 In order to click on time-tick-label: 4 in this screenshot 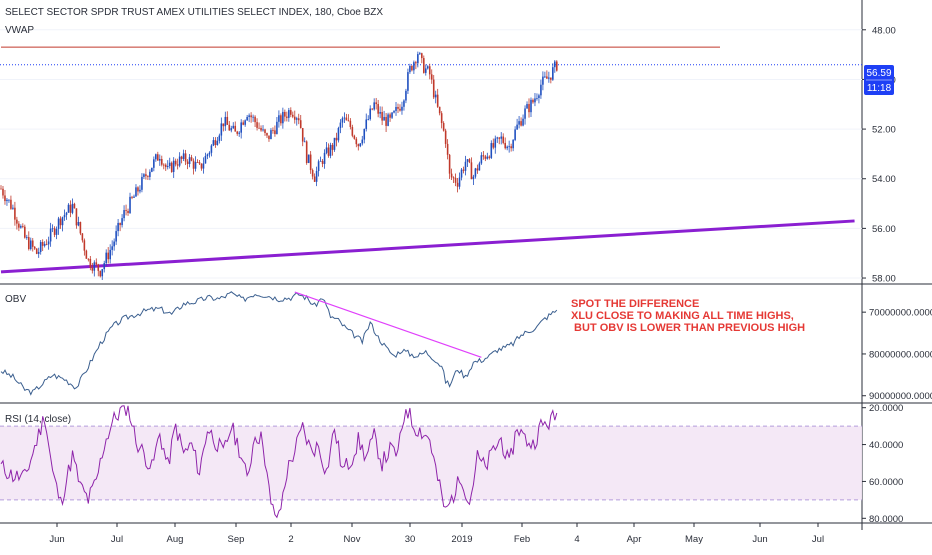, I will do `click(576, 539)`.